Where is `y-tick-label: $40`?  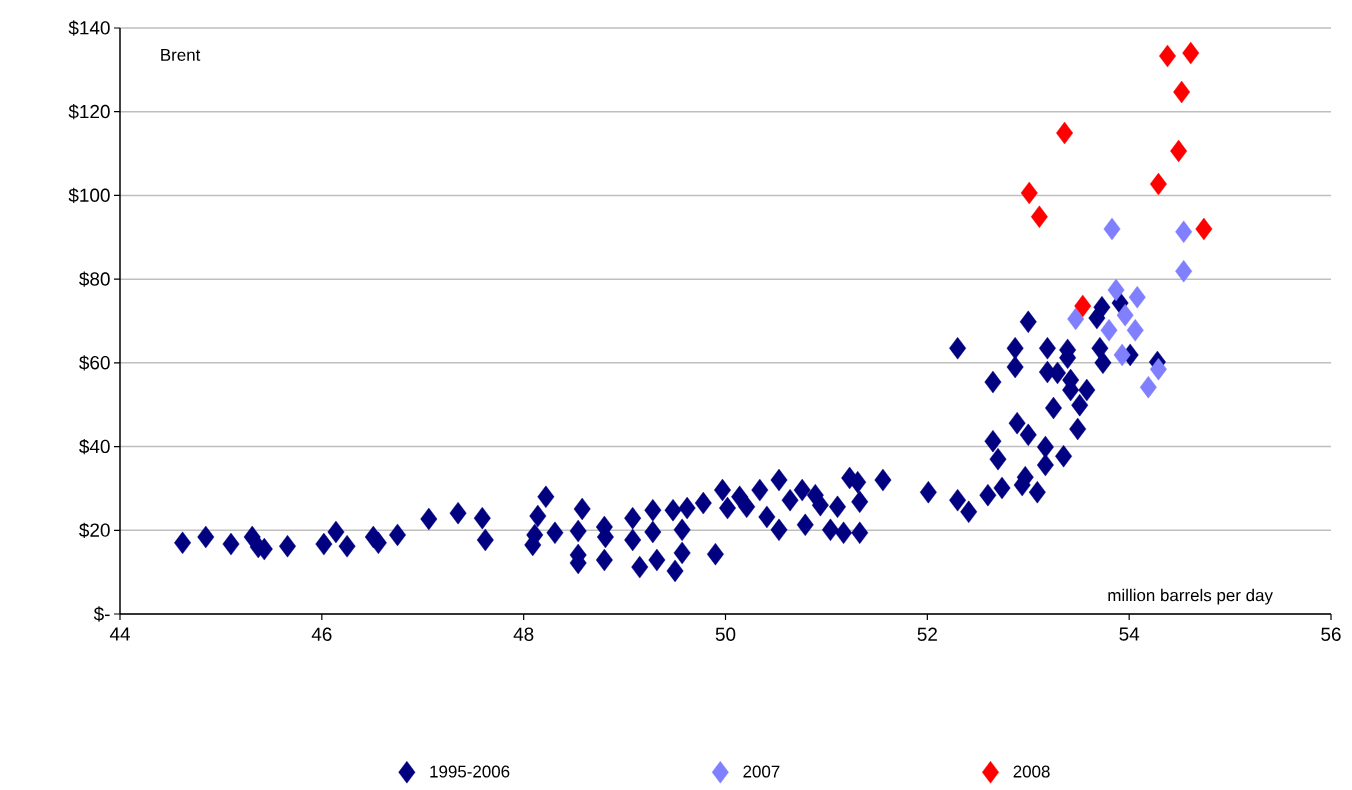 y-tick-label: $40 is located at coordinates (94, 446).